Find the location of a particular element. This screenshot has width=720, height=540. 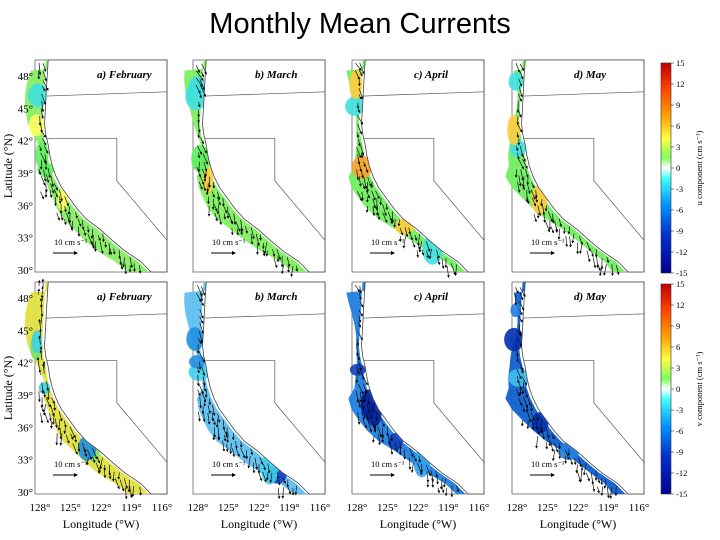

u-colorbar-tick-label: -9 is located at coordinates (679, 231).